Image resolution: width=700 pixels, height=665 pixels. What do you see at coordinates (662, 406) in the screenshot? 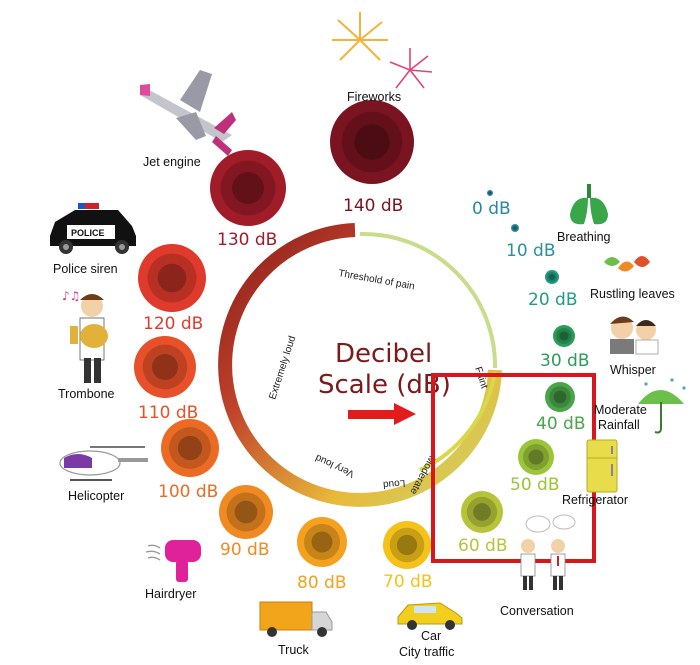
I see `umbrella-icon` at bounding box center [662, 406].